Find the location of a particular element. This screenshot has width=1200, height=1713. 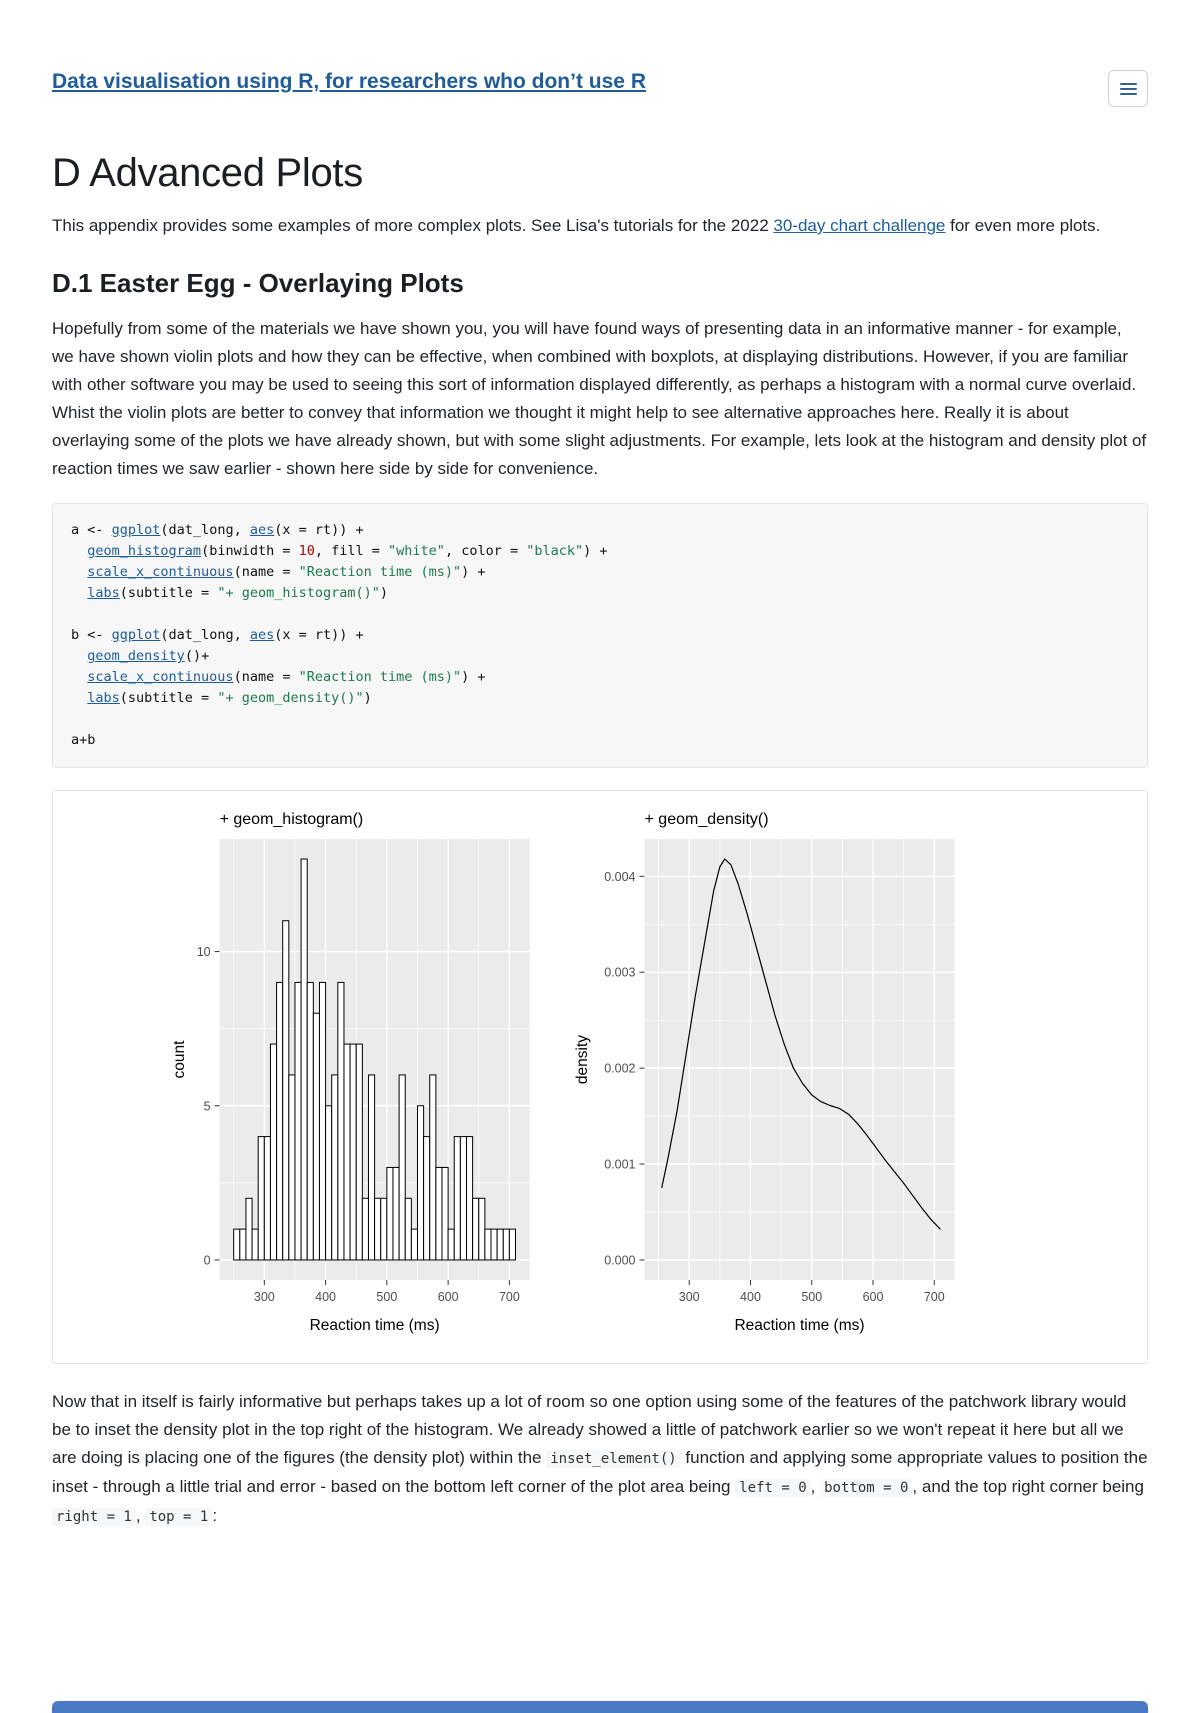

y-tick-label: 0.000 is located at coordinates (619, 1260).